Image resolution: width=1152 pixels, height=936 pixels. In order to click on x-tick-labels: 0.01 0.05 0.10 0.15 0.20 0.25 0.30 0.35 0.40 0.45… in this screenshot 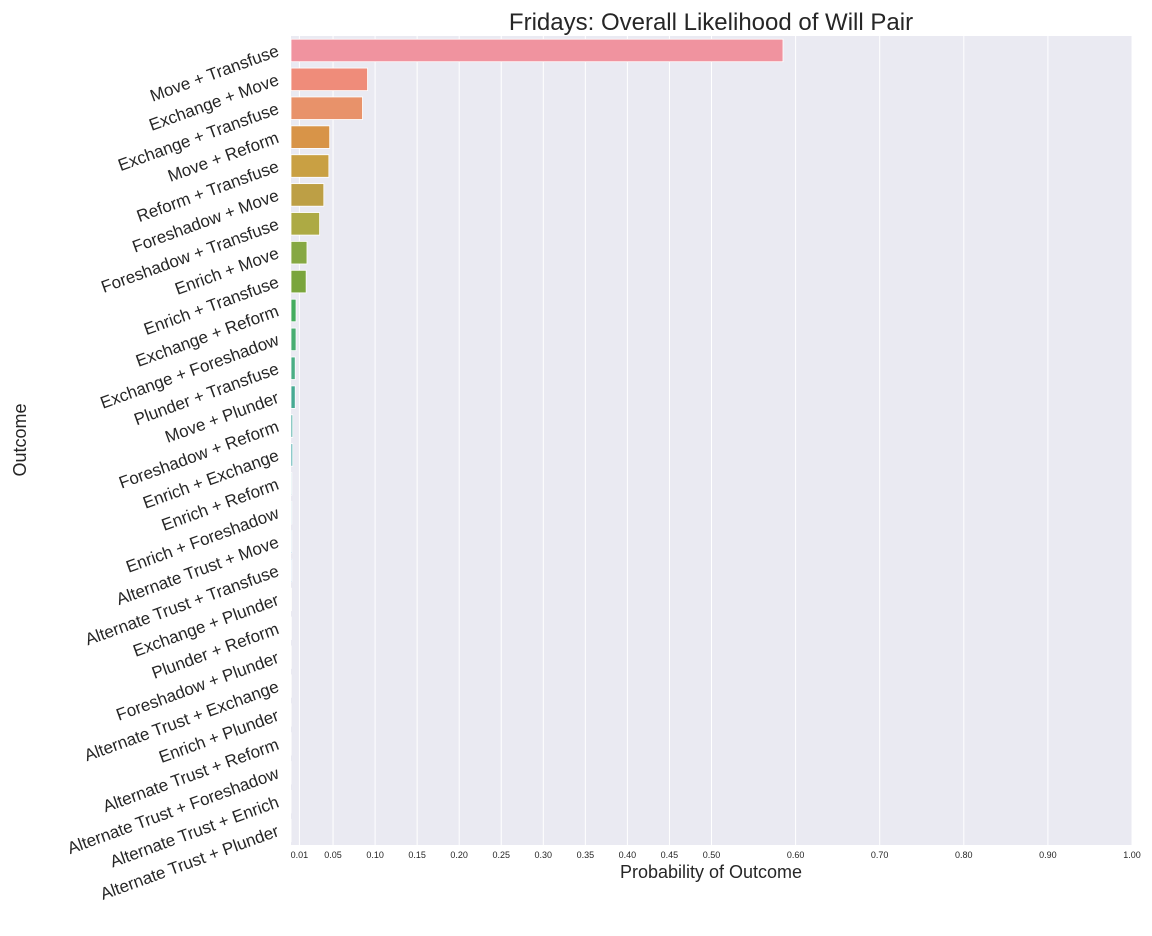, I will do `click(716, 855)`.